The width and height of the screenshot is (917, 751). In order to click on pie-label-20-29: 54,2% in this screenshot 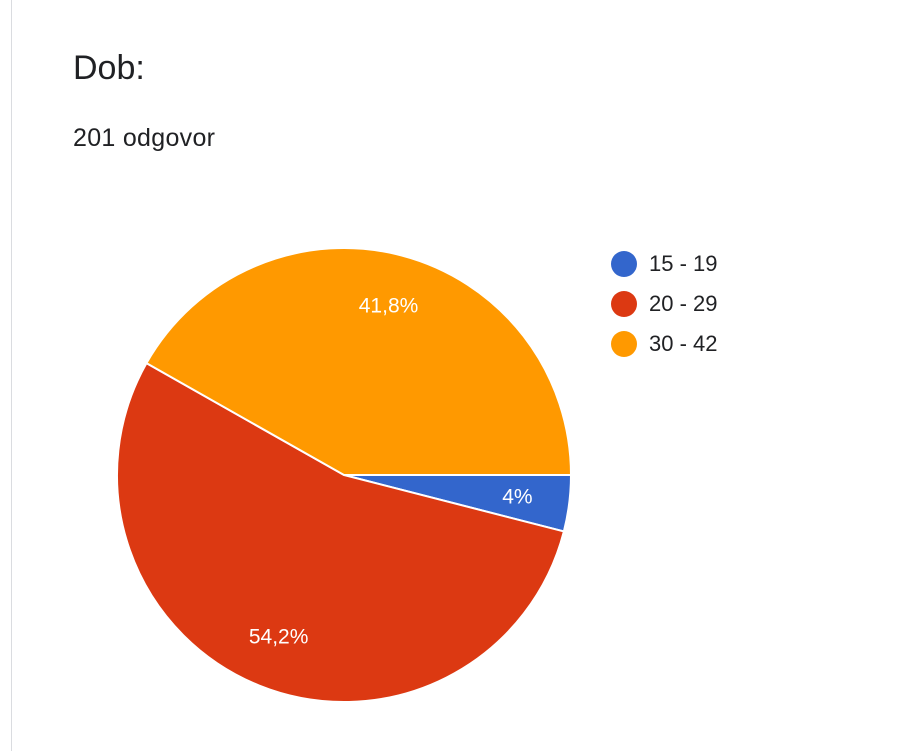, I will do `click(279, 637)`.